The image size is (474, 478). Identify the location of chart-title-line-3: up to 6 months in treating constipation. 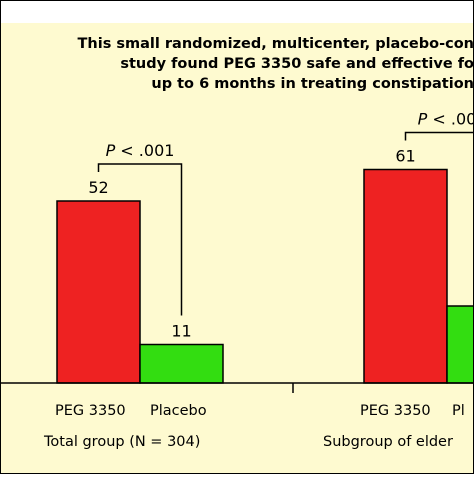
(312, 84).